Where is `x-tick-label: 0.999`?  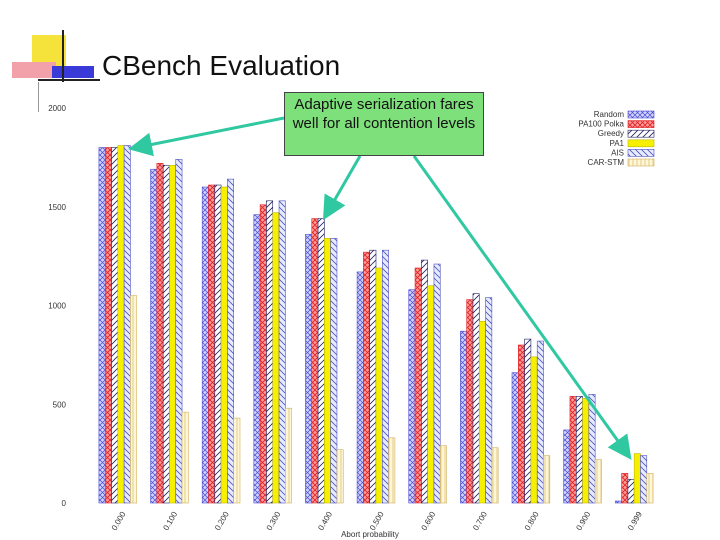 x-tick-label: 0.999 is located at coordinates (635, 521).